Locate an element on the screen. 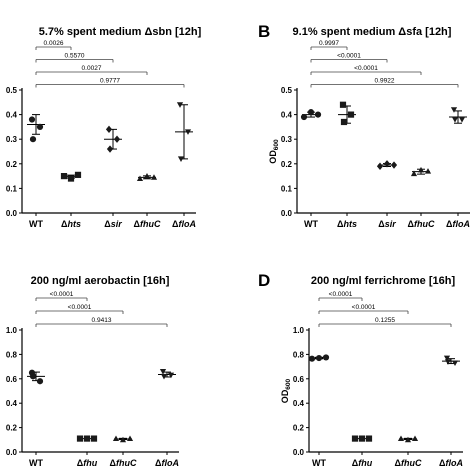 This screenshot has height=474, width=474. y-tick-label: 0.2 is located at coordinates (299, 428).